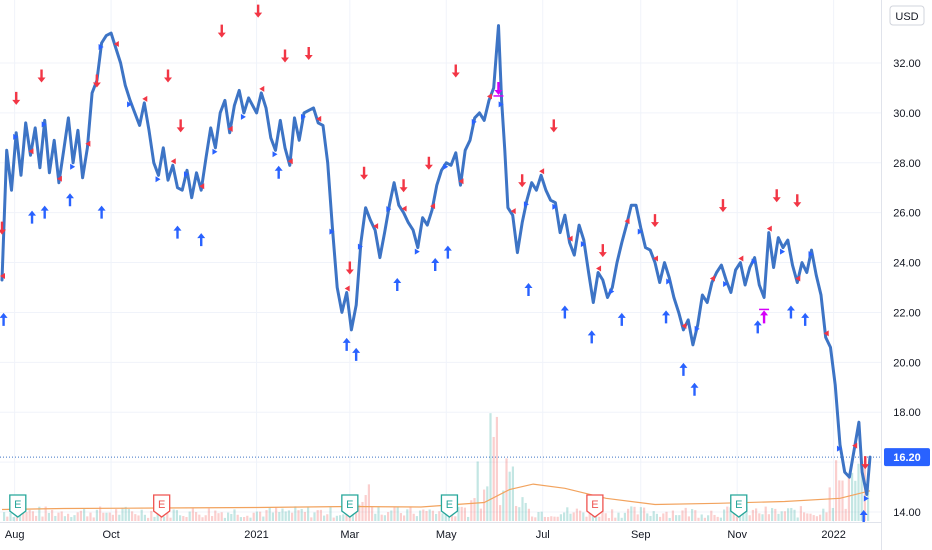 The image size is (932, 550). Describe the element at coordinates (907, 214) in the screenshot. I see `price-tick-label: 26.00` at that location.